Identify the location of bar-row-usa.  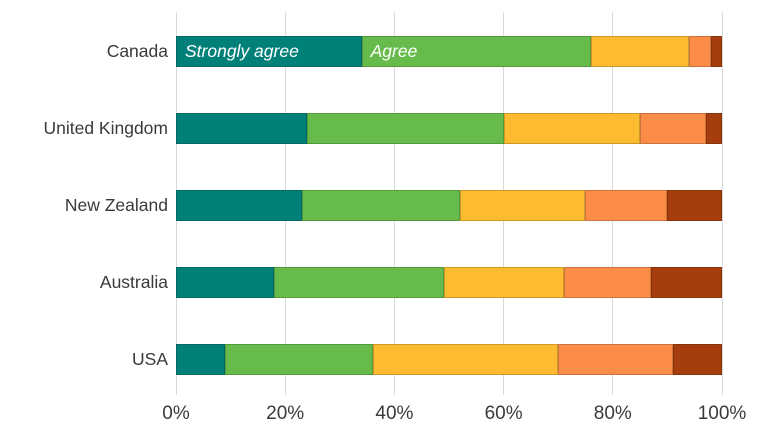
(449, 359).